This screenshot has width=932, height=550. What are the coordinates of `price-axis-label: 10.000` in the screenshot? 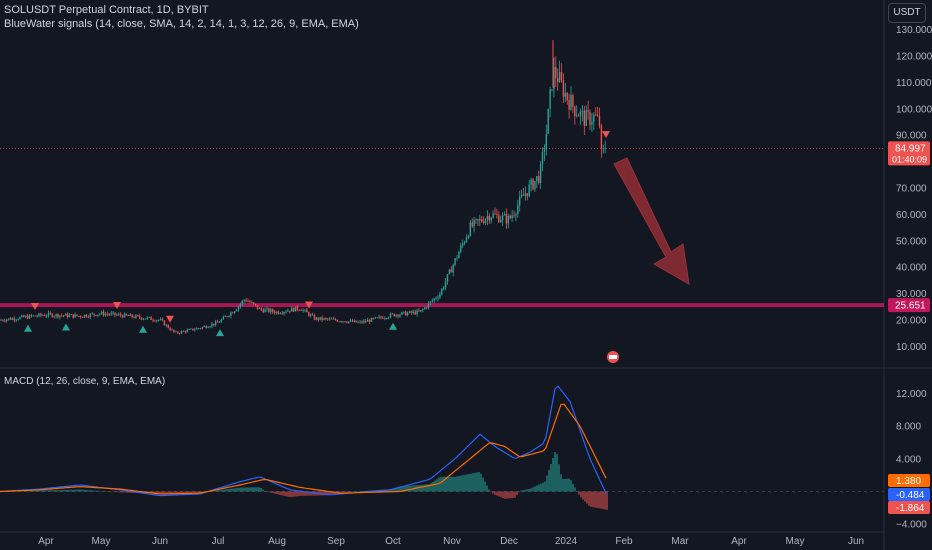 It's located at (911, 347).